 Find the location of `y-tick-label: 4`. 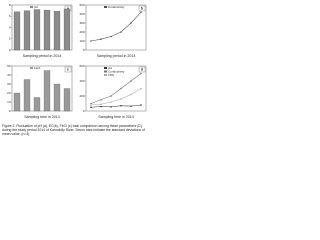

y-tick-label: 4 is located at coordinates (10, 27).